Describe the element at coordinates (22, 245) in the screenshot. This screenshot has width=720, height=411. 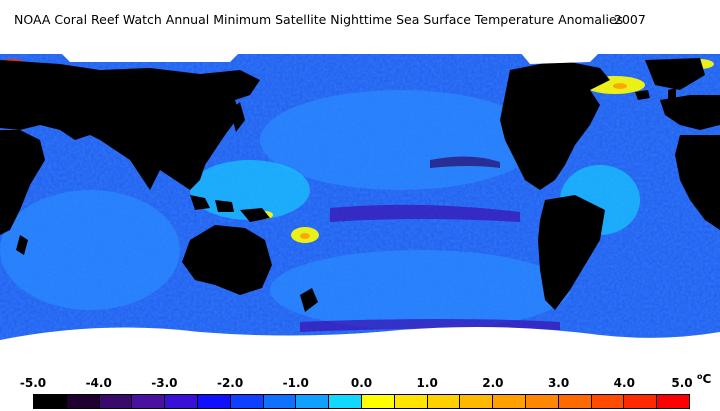
I see `land-madagascar` at that location.